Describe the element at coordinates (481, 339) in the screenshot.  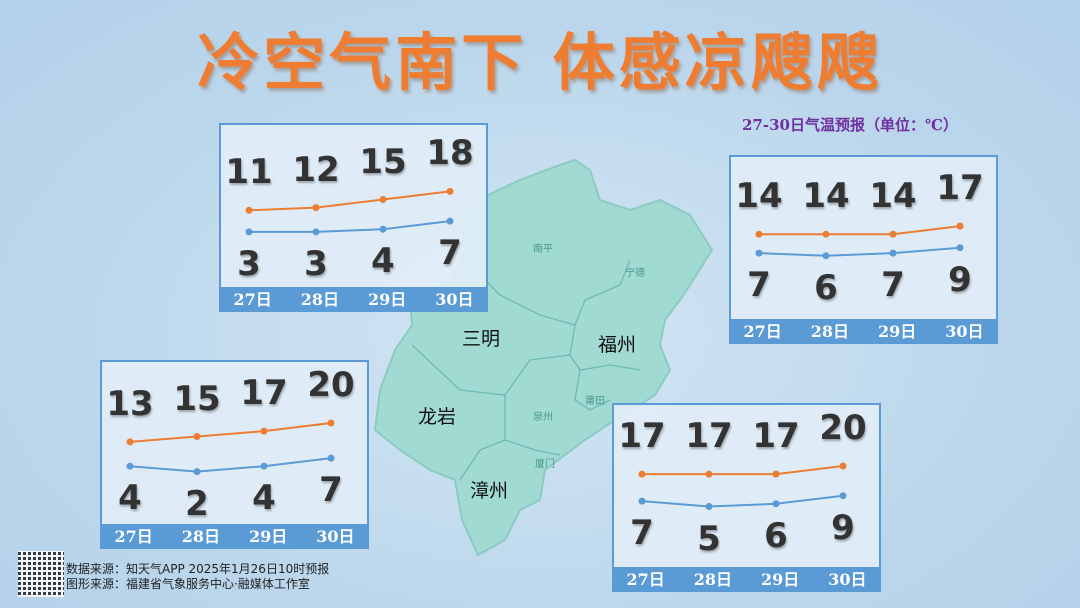
I see `map-label-sanming: 三明` at that location.